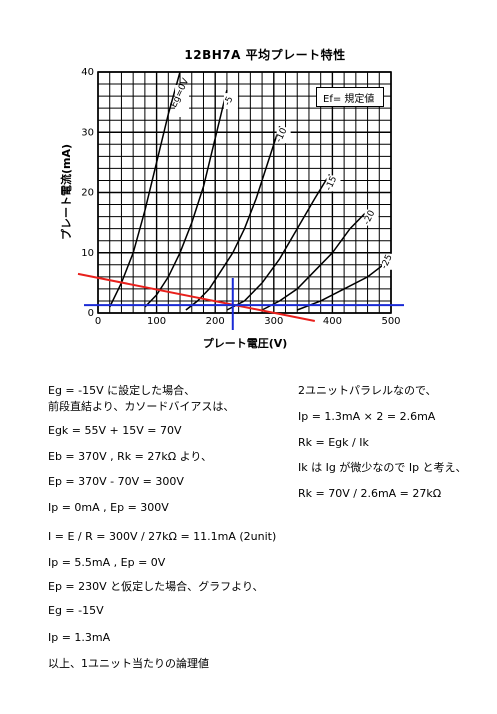 The image size is (497, 714). Describe the element at coordinates (107, 562) in the screenshot. I see `left-line: Ip = 5.5mA , Ep = 0V` at that location.